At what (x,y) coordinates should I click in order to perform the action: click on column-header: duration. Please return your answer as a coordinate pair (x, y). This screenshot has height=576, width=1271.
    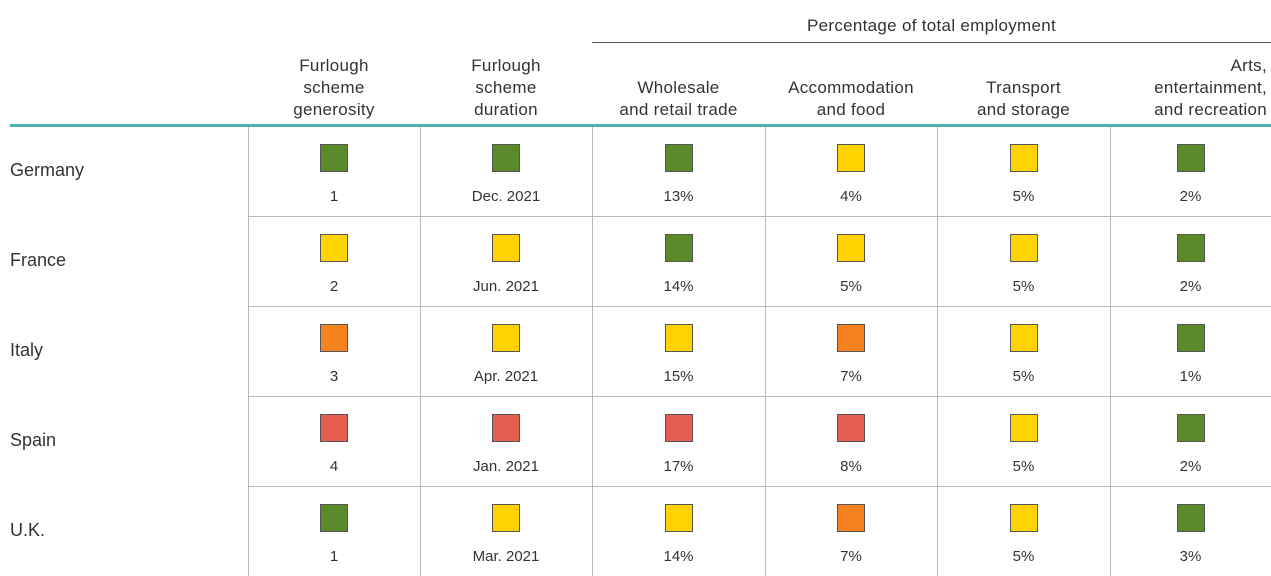
    Looking at the image, I should click on (506, 109).